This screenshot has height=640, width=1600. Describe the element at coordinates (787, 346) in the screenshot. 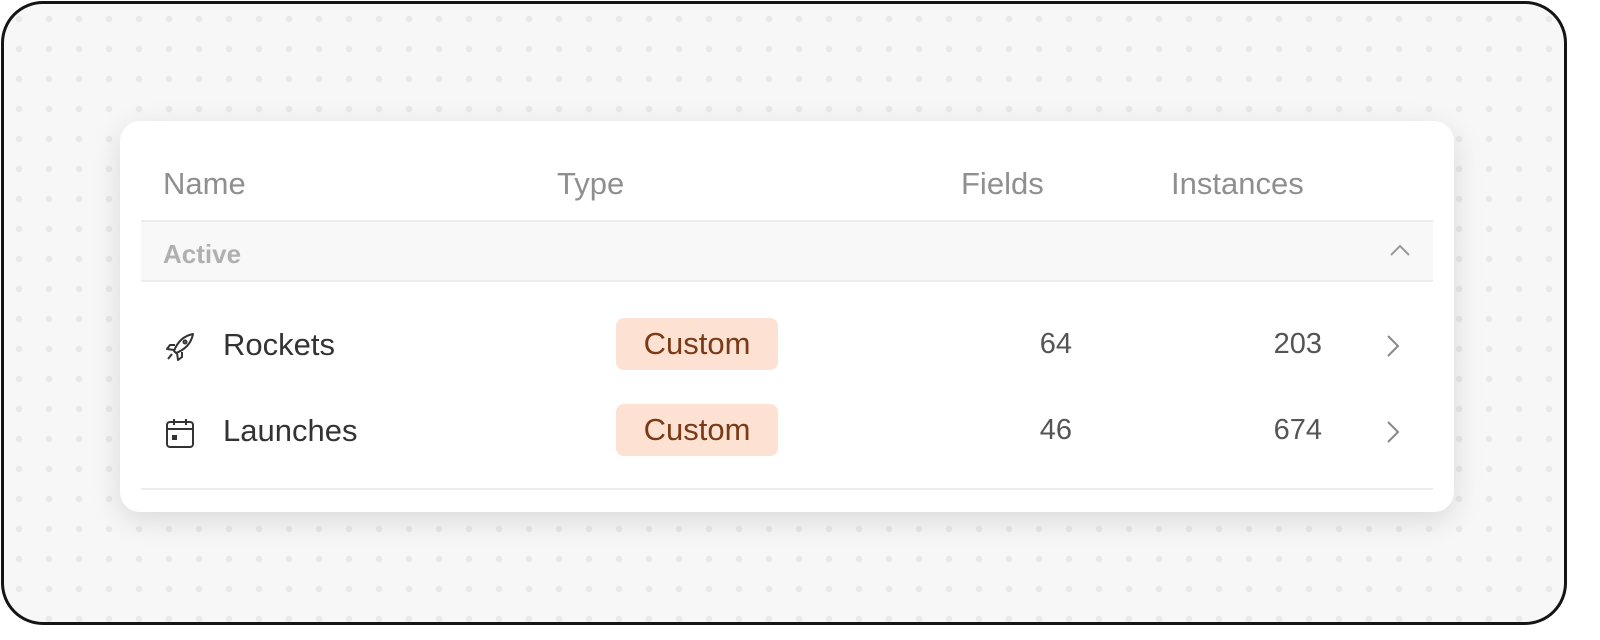

I see `table-row: Rockets Custom 64 203` at that location.